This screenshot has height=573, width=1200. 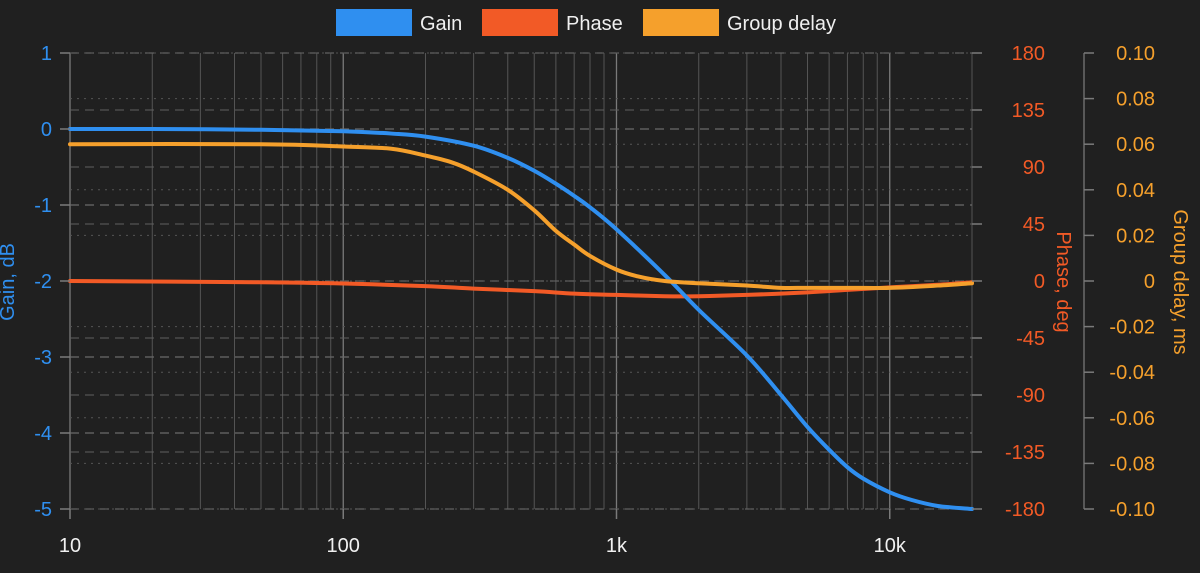 I want to click on group-delay-tick-label: -0.10, so click(x=1132, y=510).